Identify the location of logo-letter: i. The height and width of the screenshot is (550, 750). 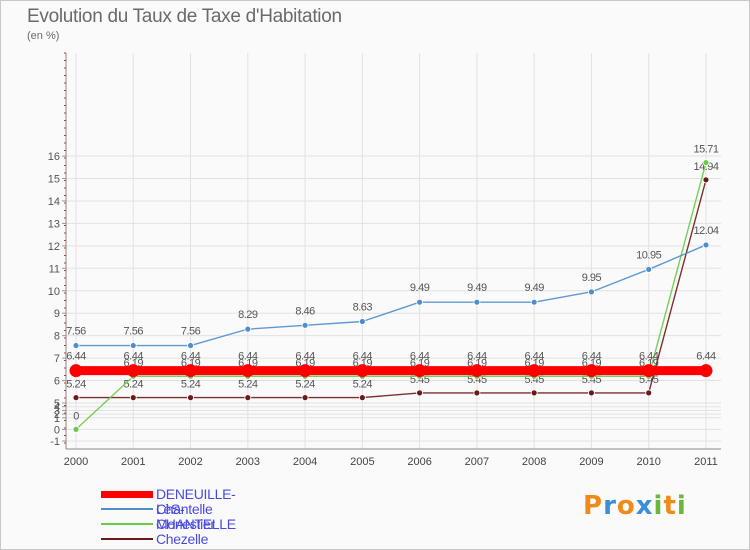
(658, 506).